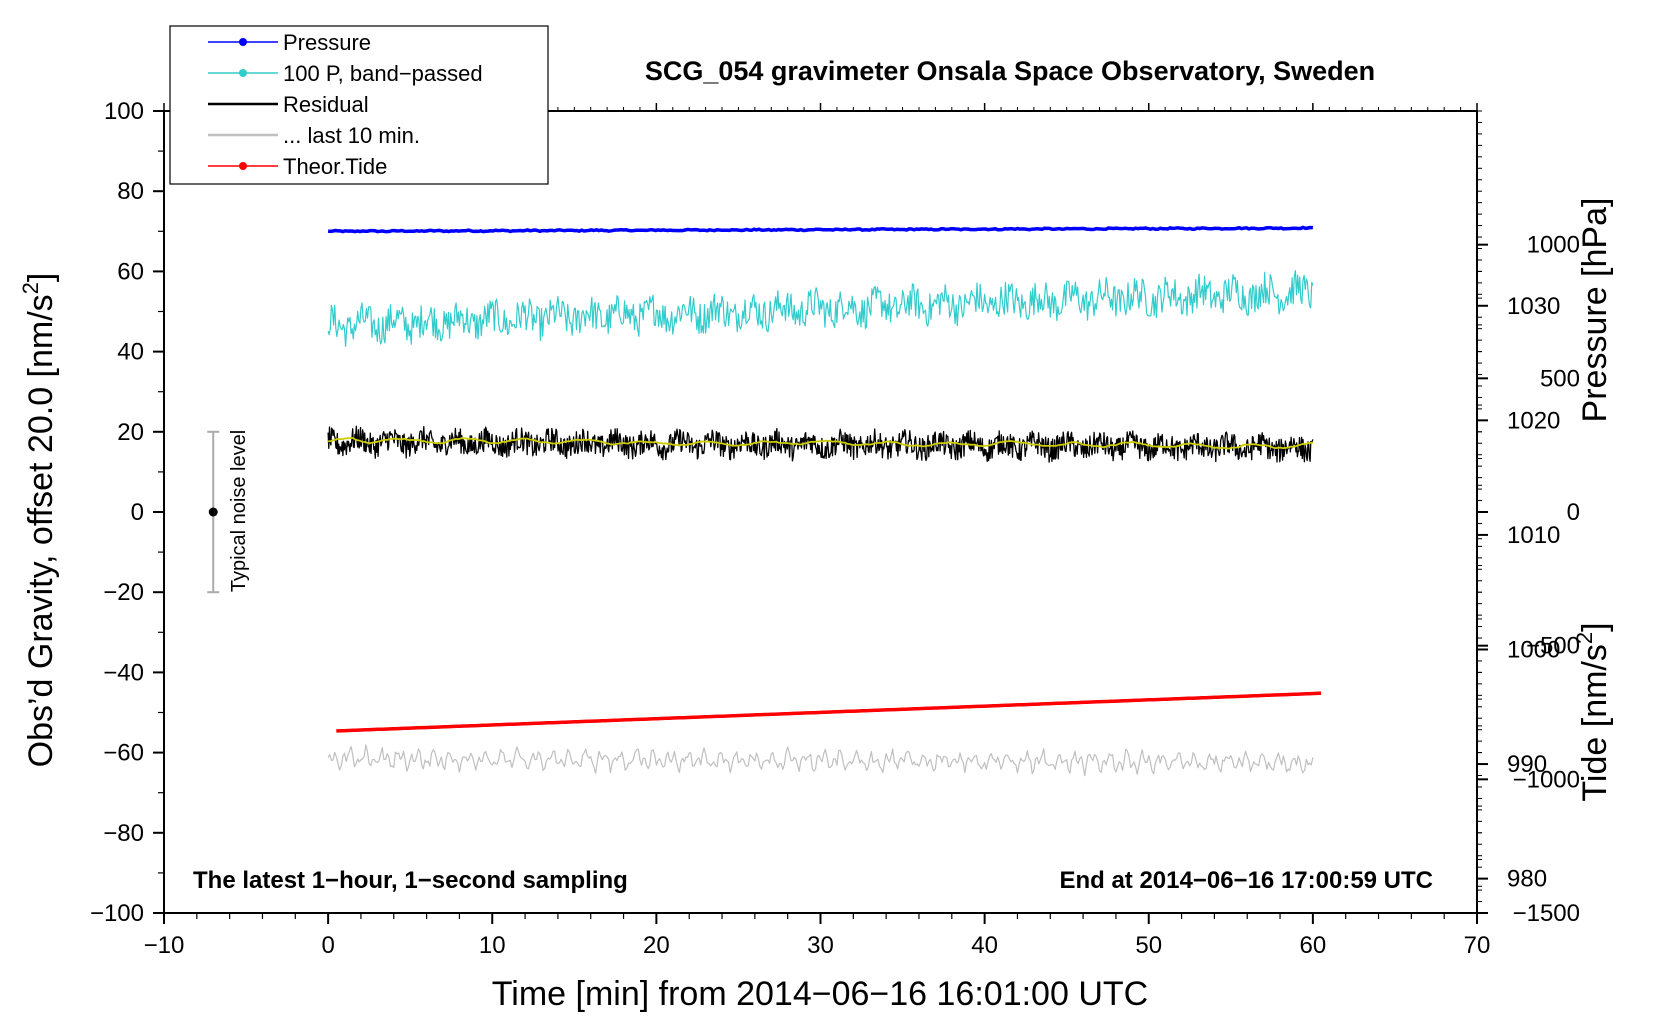  What do you see at coordinates (41, 277) in the screenshot?
I see `y-axis-title-left-end: ]` at bounding box center [41, 277].